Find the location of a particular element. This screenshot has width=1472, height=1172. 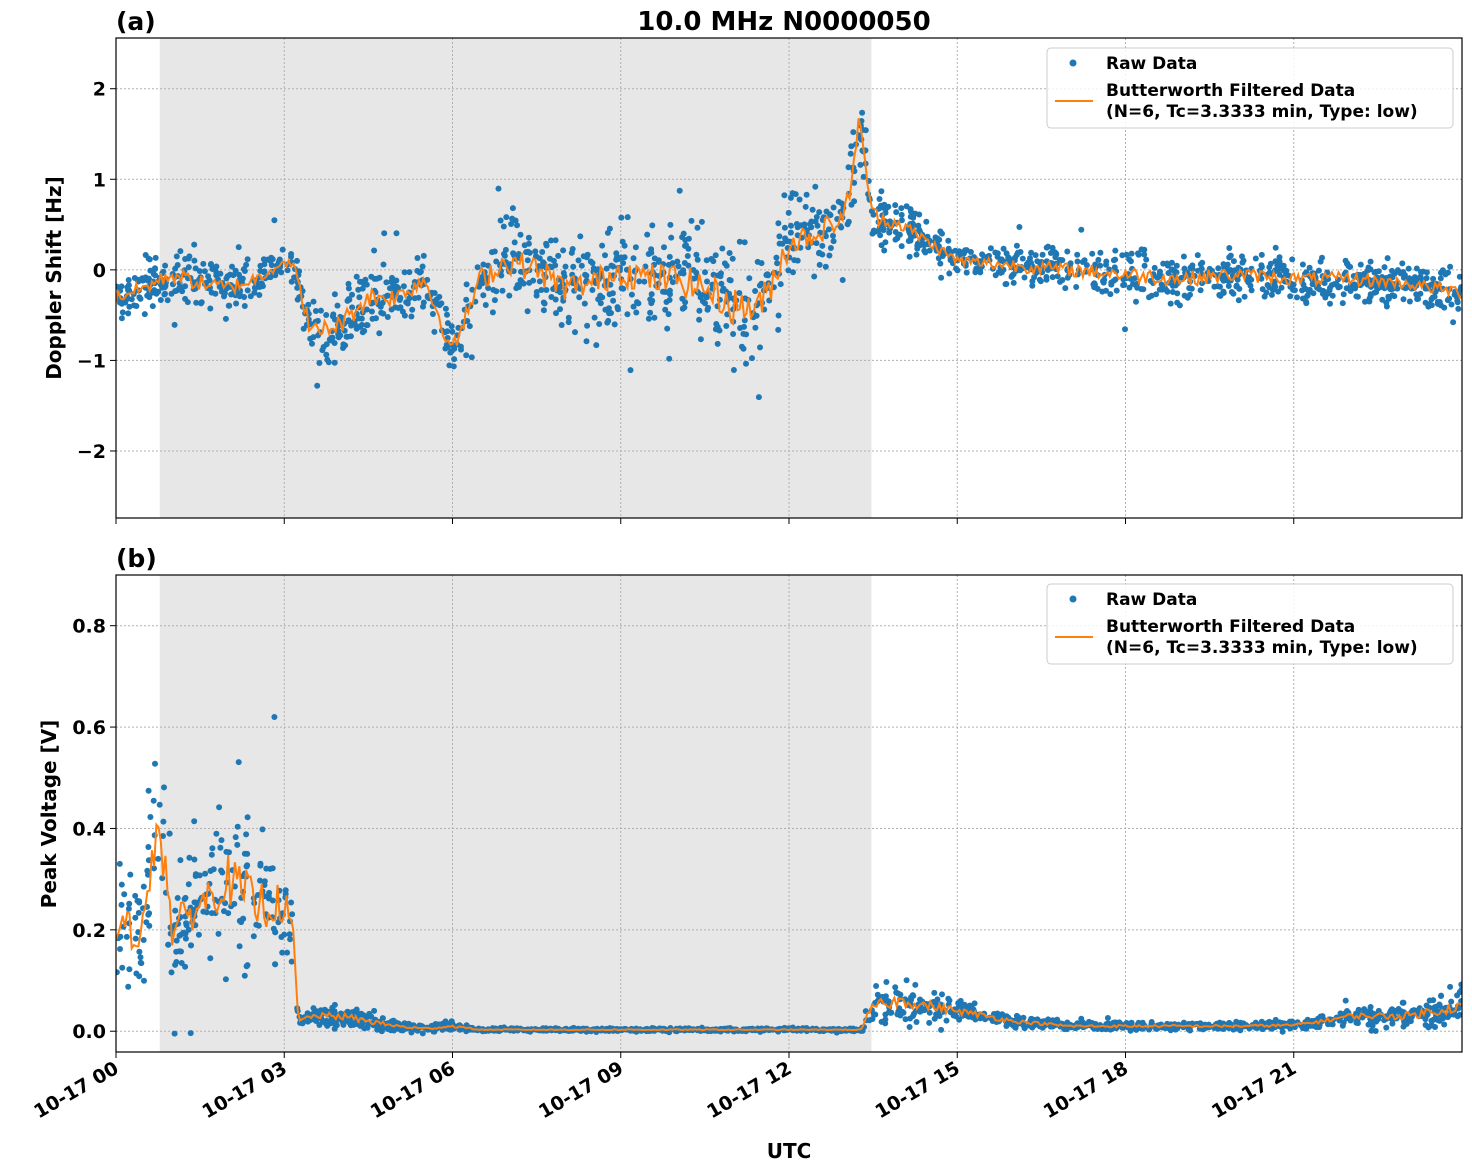

panel-label-b: (b) is located at coordinates (136, 558).